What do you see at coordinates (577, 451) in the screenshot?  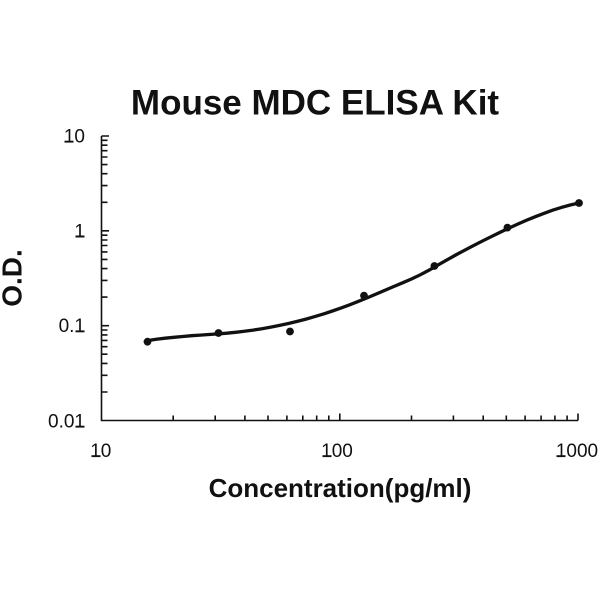 I see `svg-text: 1000` at bounding box center [577, 451].